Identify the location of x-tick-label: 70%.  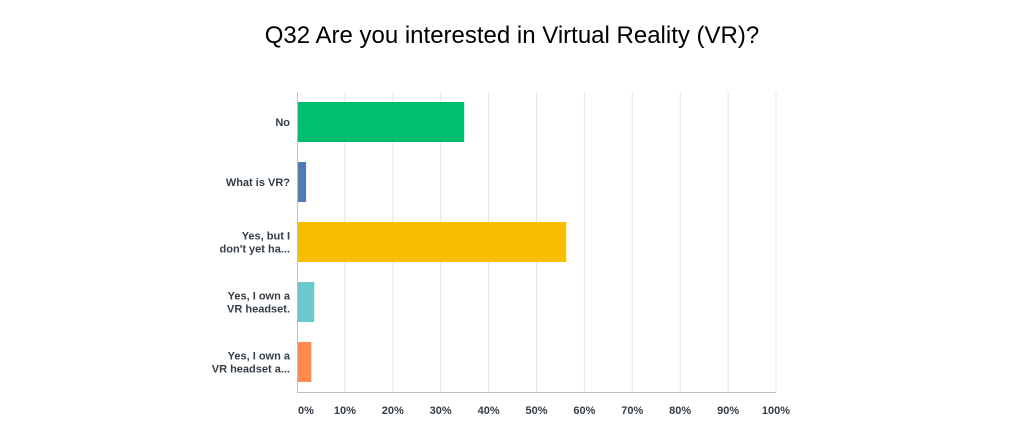
(632, 411).